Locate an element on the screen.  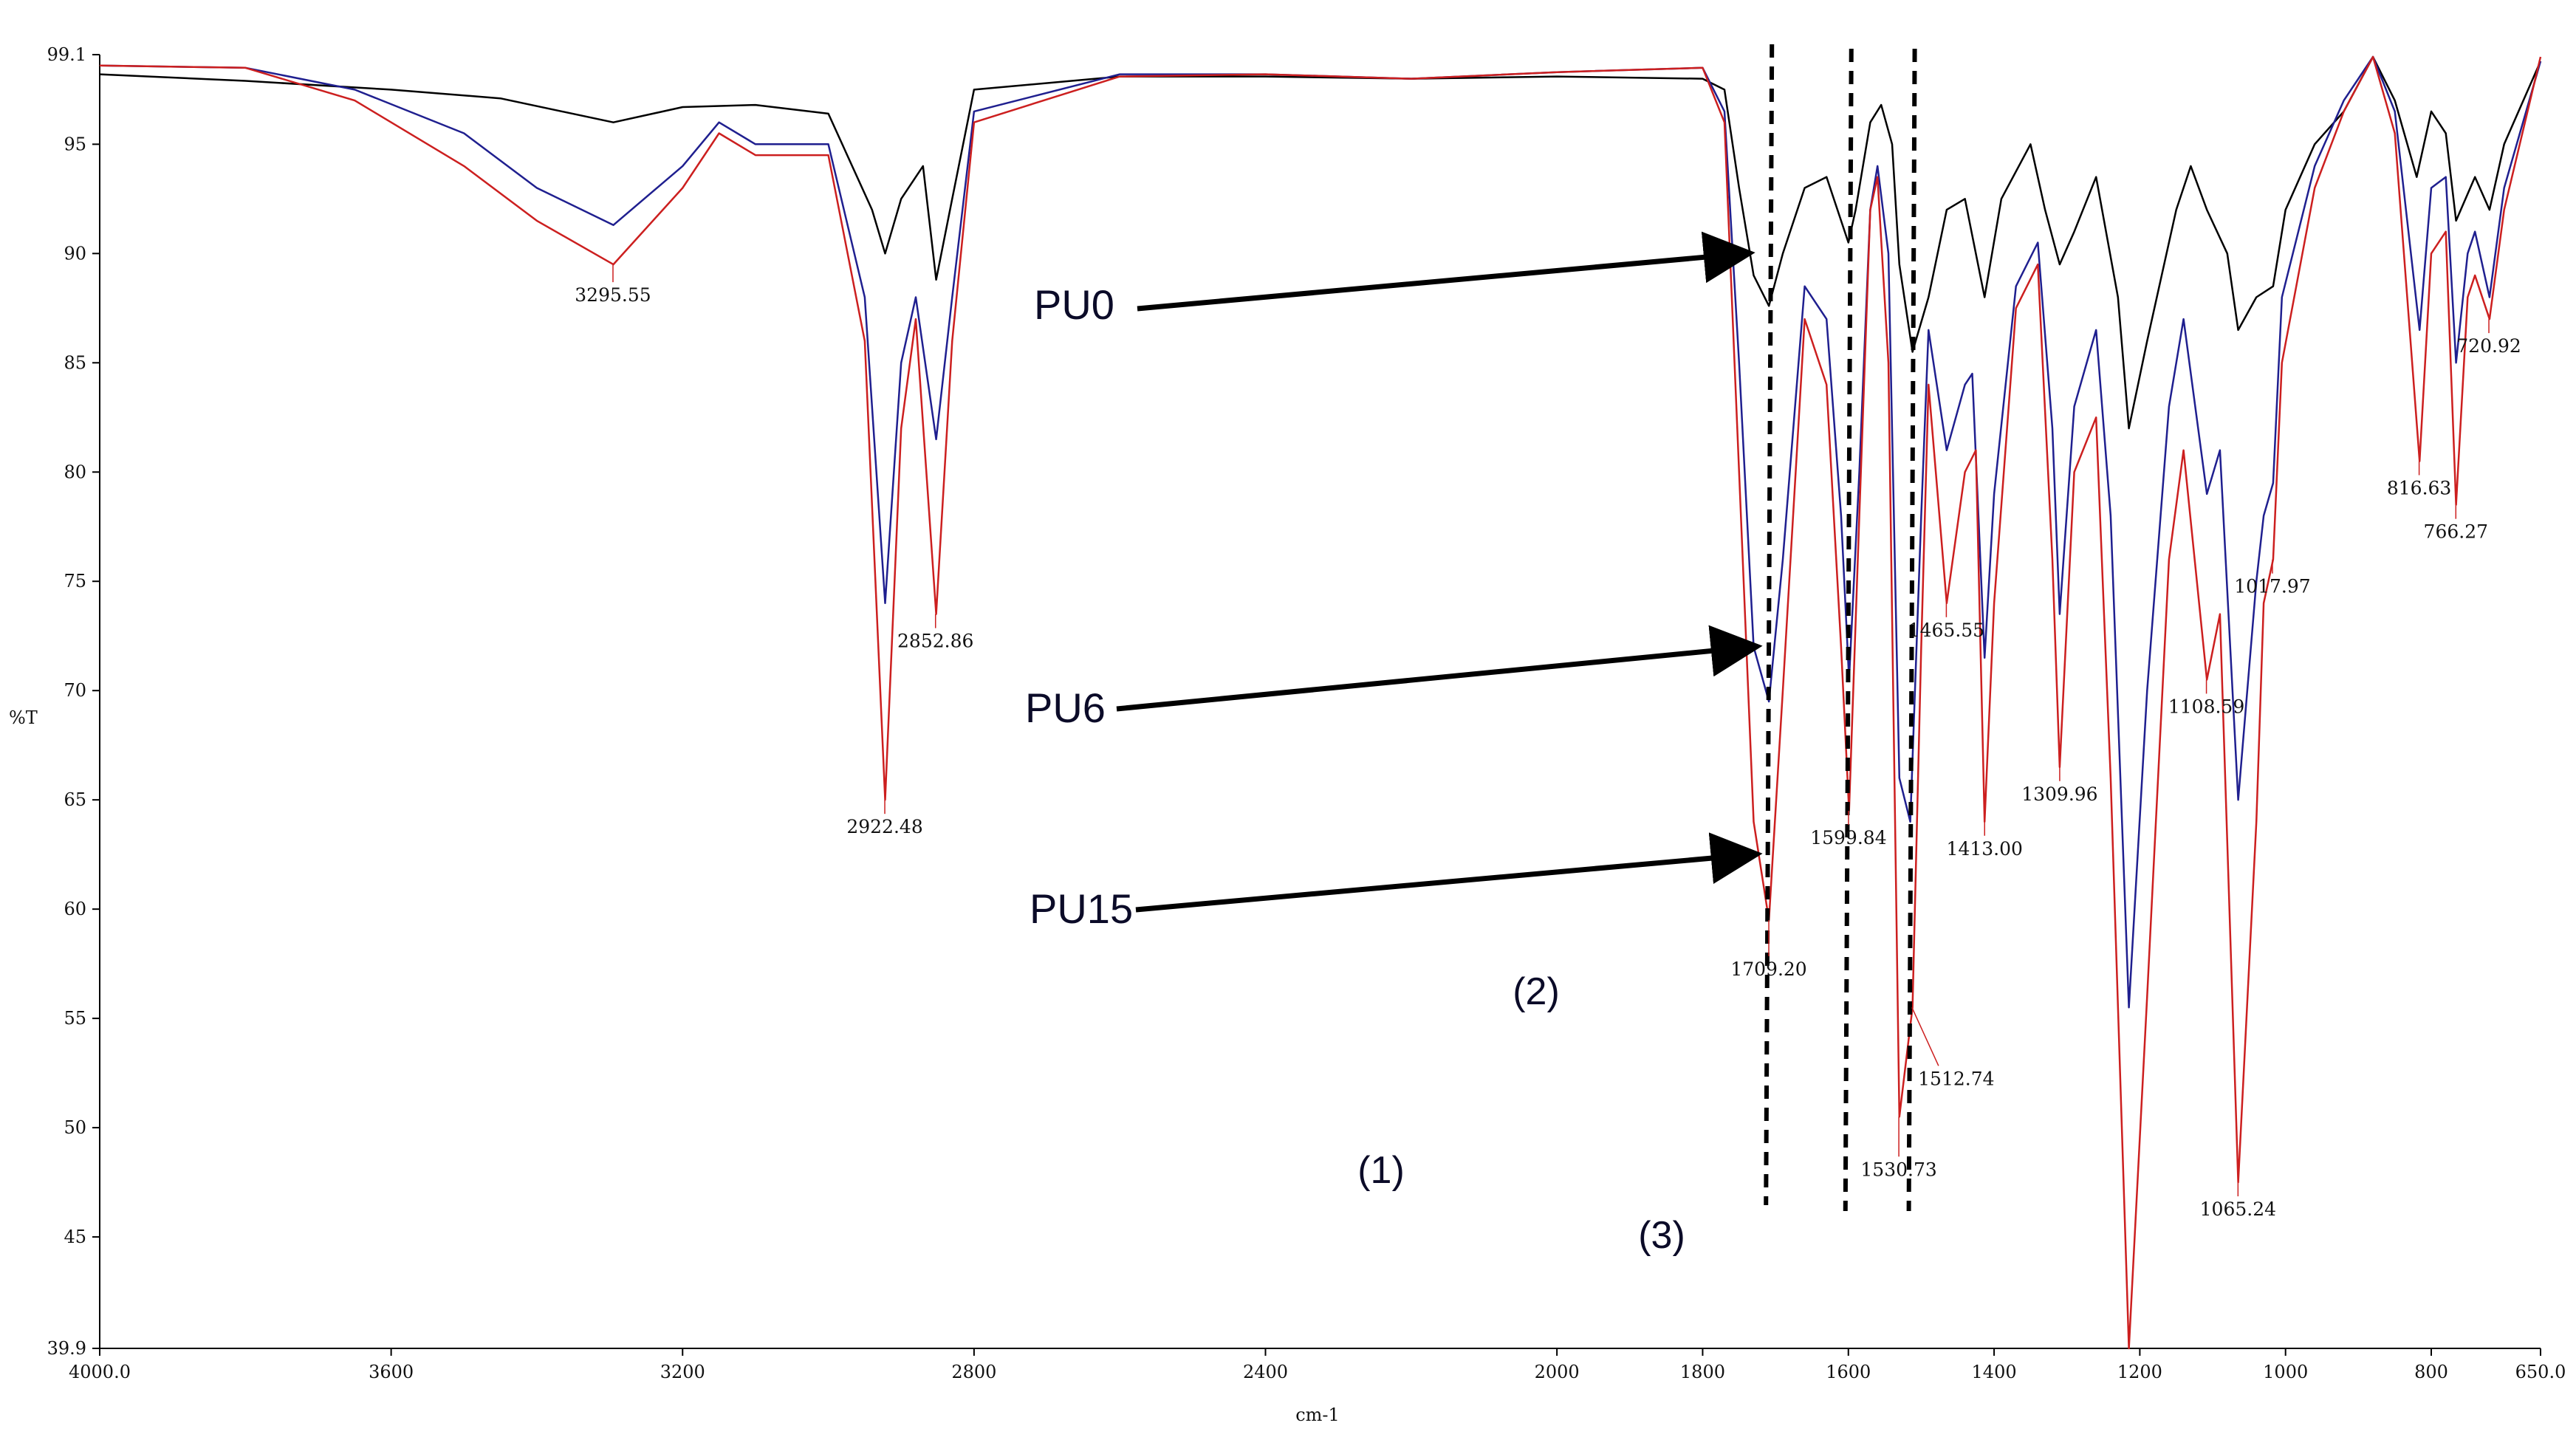
peak-label: 1599.84 is located at coordinates (1848, 837).